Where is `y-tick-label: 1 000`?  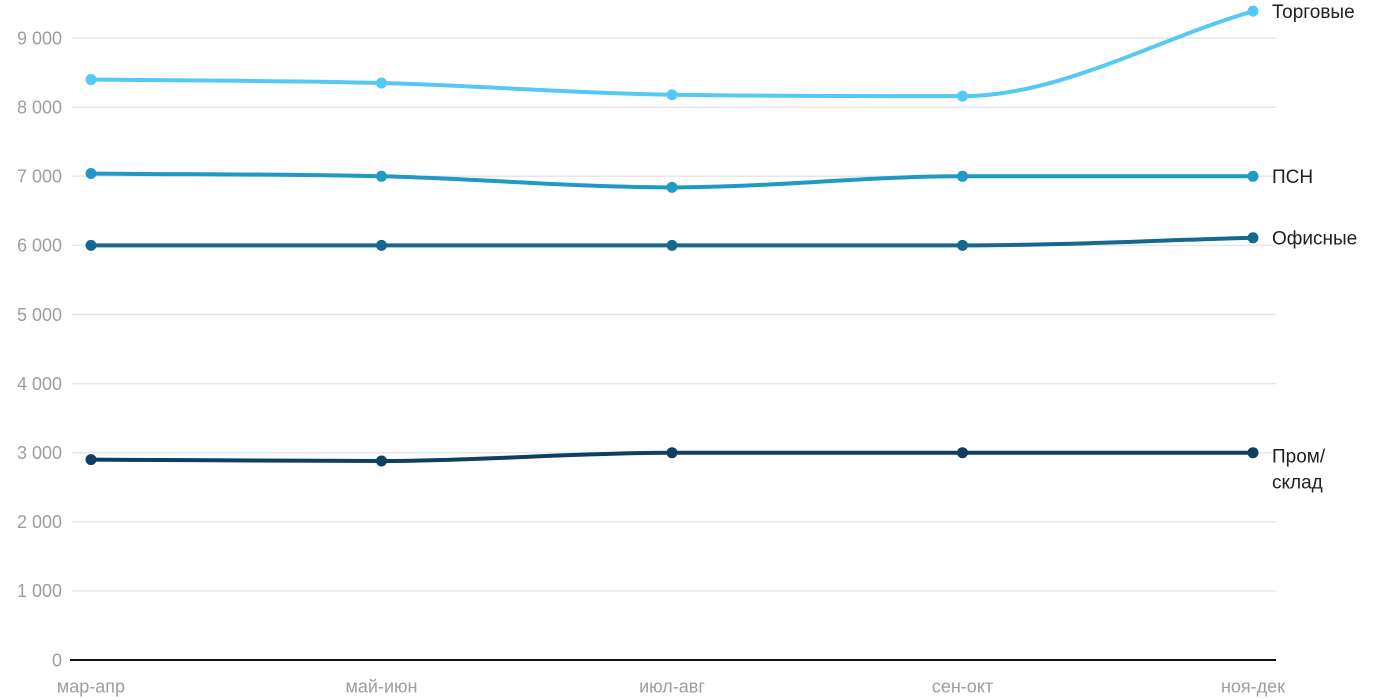
y-tick-label: 1 000 is located at coordinates (39, 591).